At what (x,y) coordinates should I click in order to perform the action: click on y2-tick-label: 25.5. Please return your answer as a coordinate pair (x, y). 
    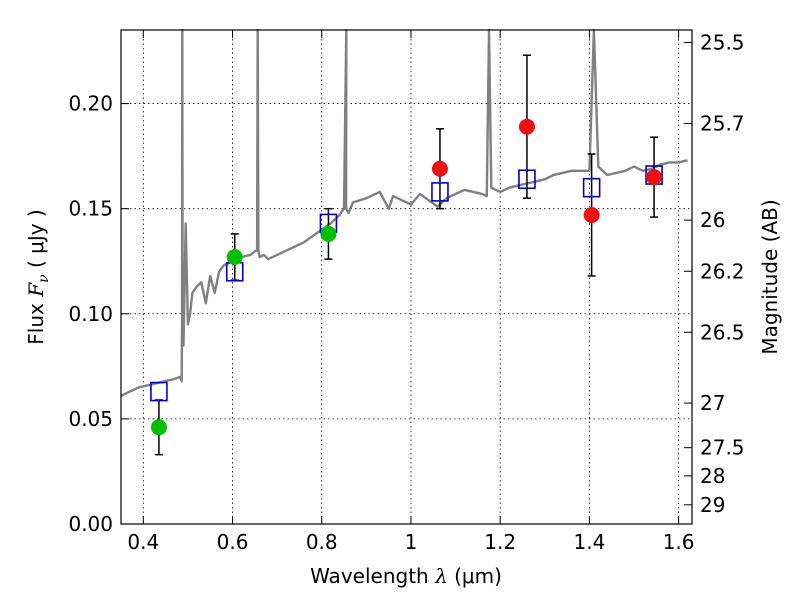
    Looking at the image, I should click on (722, 42).